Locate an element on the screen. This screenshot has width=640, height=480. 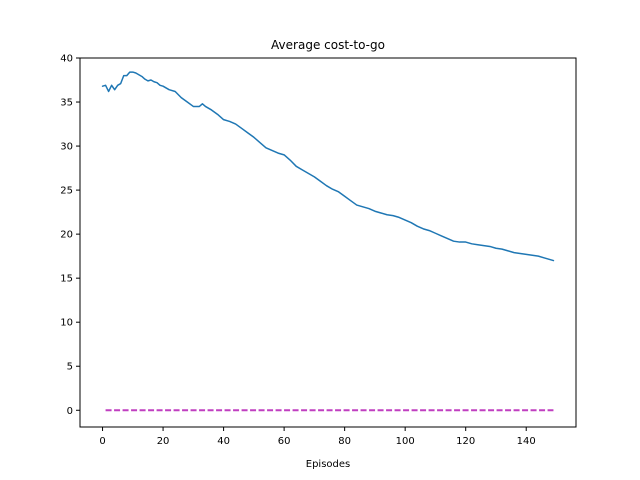
y-tick-label: 40 is located at coordinates (66, 59).